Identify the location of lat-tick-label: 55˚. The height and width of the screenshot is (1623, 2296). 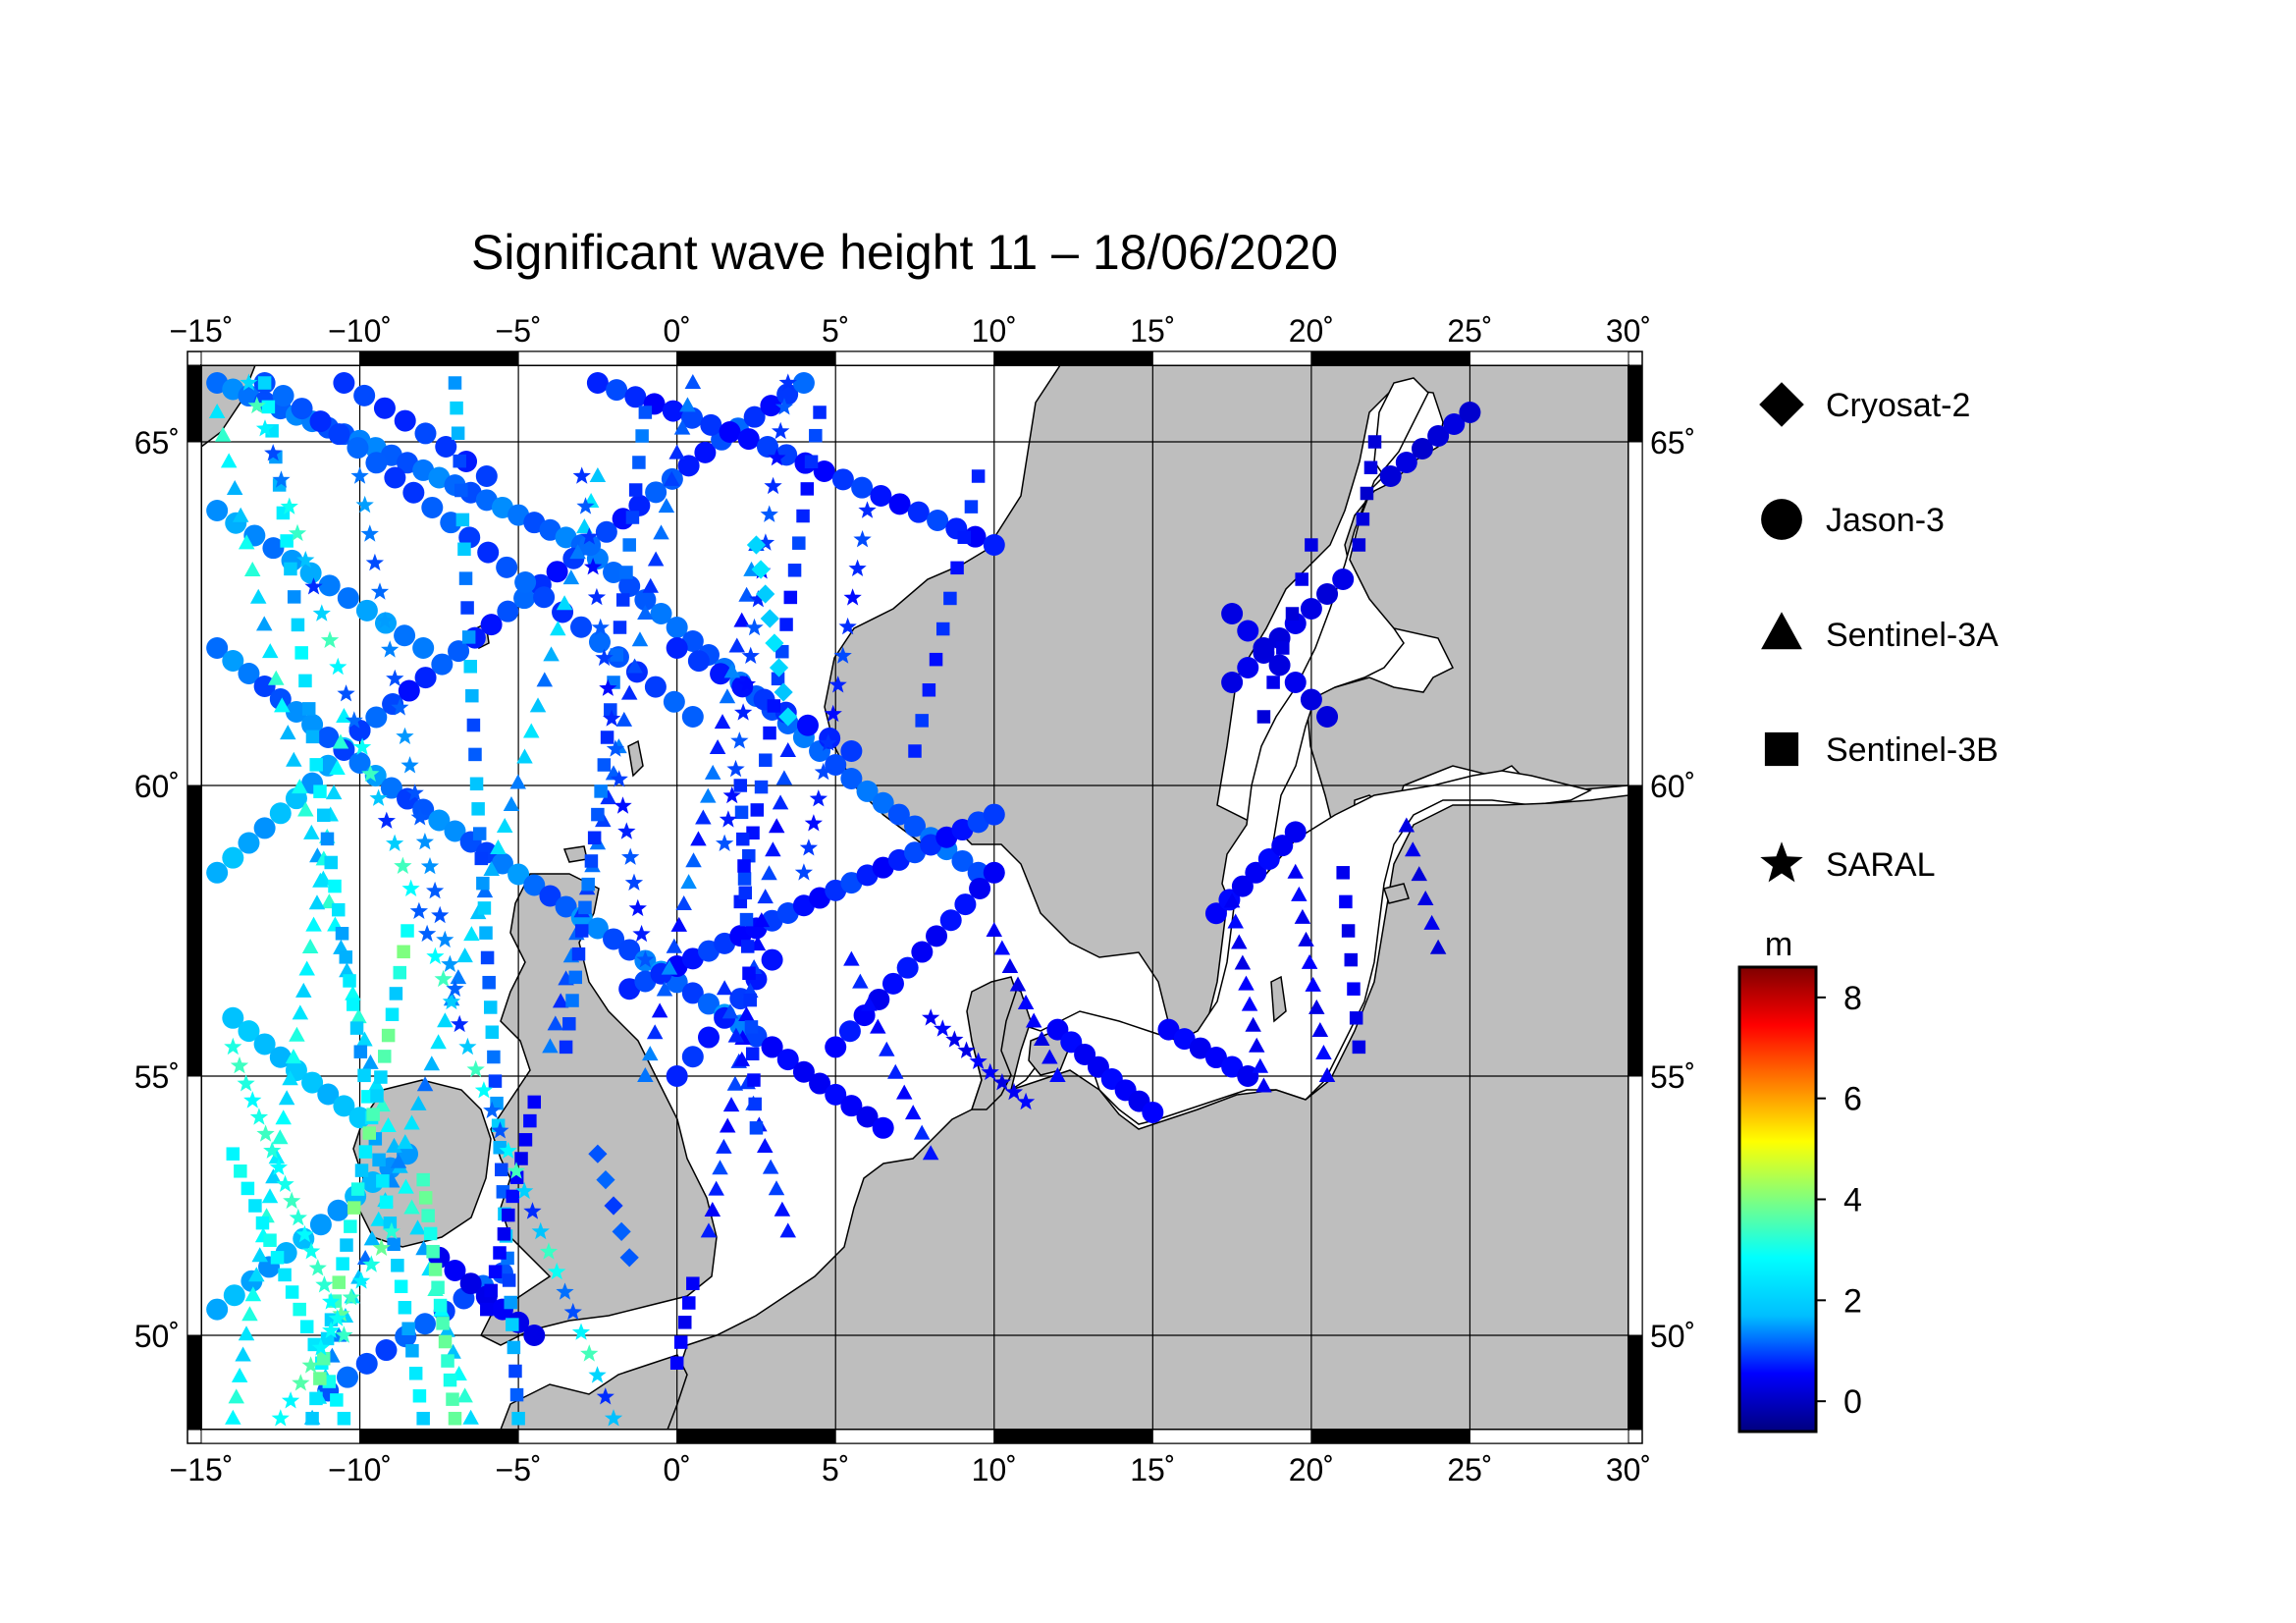
(157, 1077).